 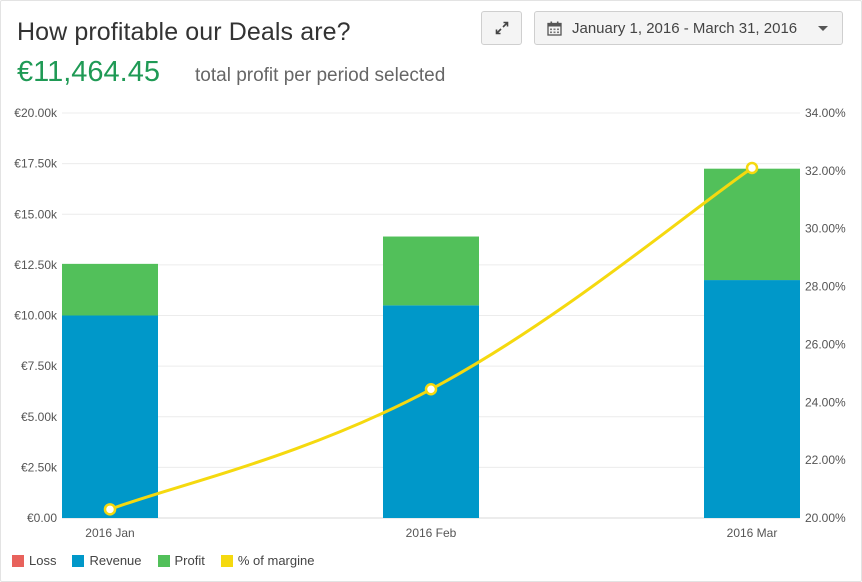 What do you see at coordinates (276, 560) in the screenshot?
I see `legend-label: % of margine` at bounding box center [276, 560].